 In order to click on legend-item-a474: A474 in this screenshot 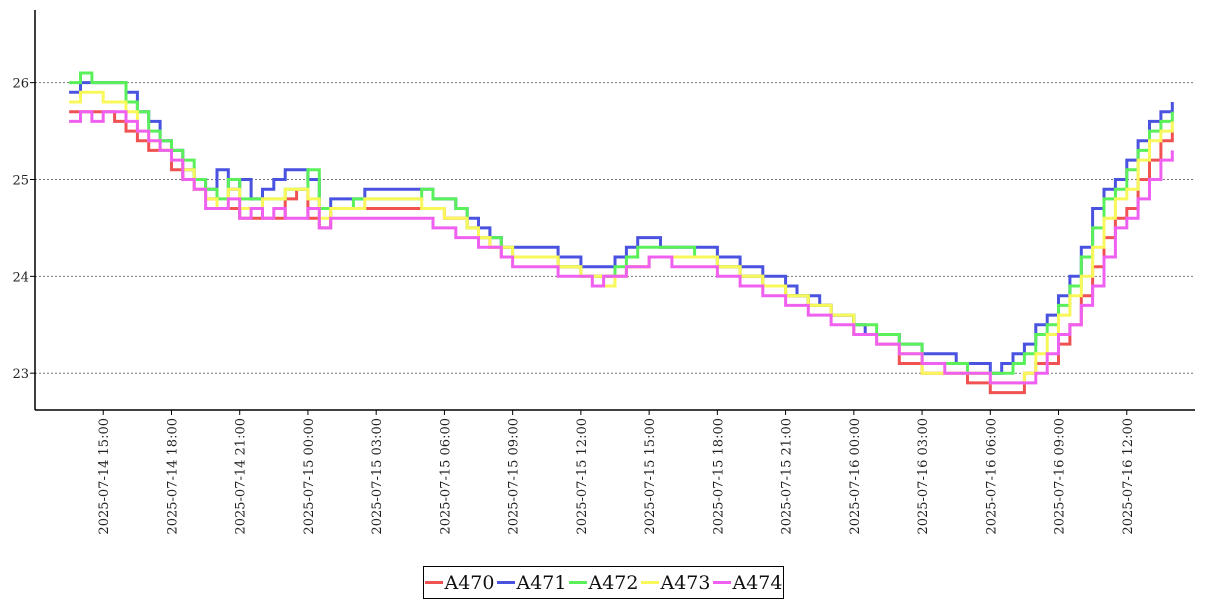, I will do `click(747, 582)`.